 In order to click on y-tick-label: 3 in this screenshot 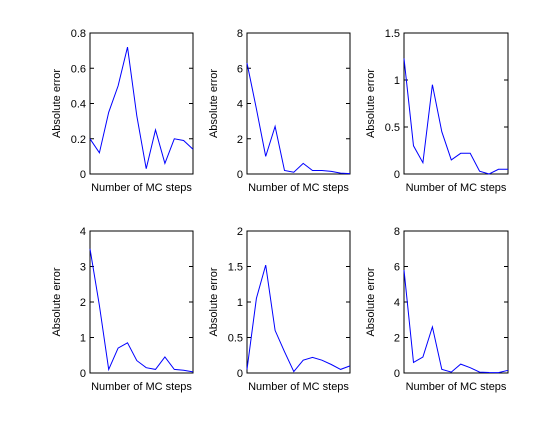, I will do `click(83, 268)`.